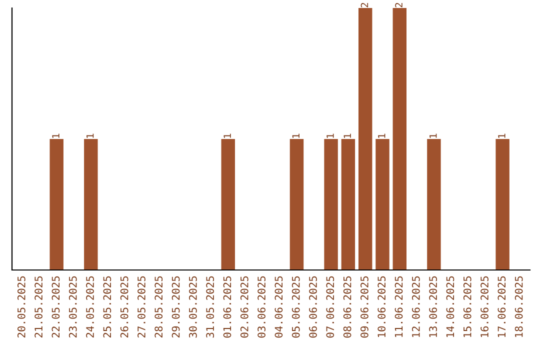 This screenshot has width=540, height=340. What do you see at coordinates (158, 307) in the screenshot?
I see `x-tick-label: 28.05.2025` at bounding box center [158, 307].